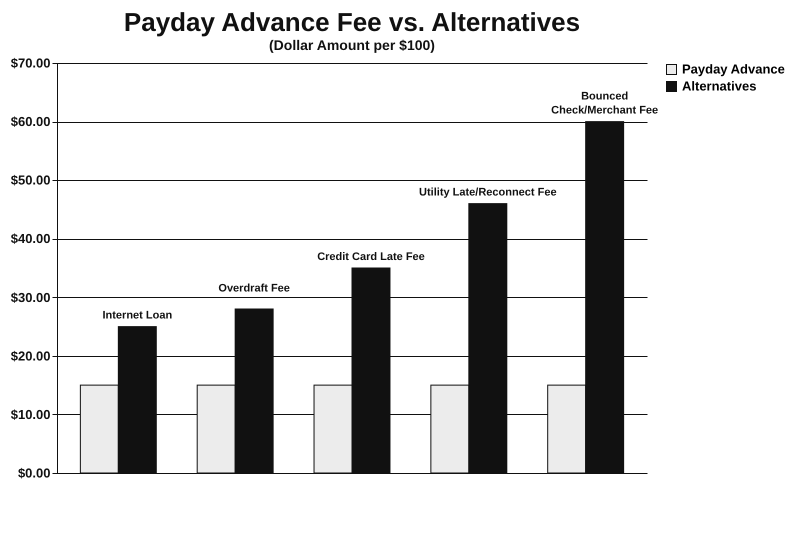 The image size is (806, 556). Describe the element at coordinates (733, 69) in the screenshot. I see `legend-label: Payday Advance` at that location.